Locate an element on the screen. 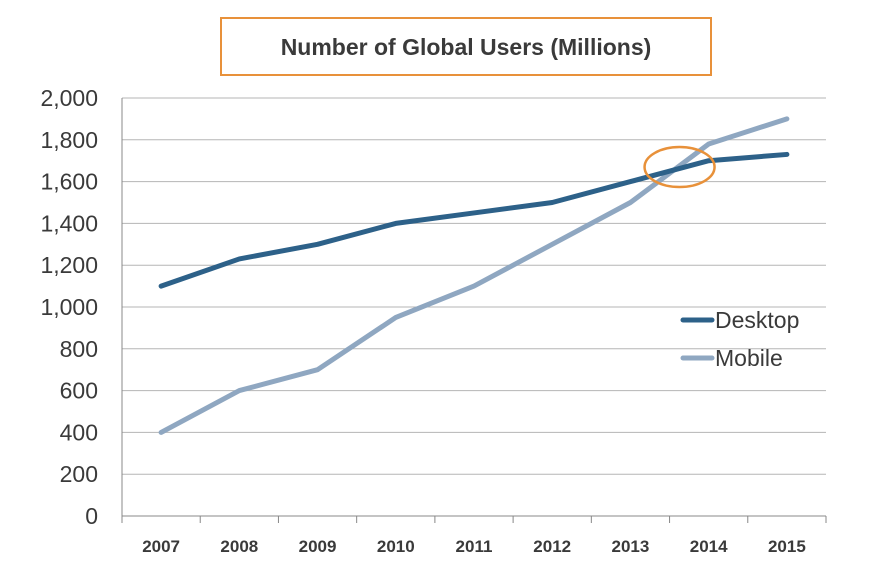  x-tick-label: 2015 is located at coordinates (787, 546).